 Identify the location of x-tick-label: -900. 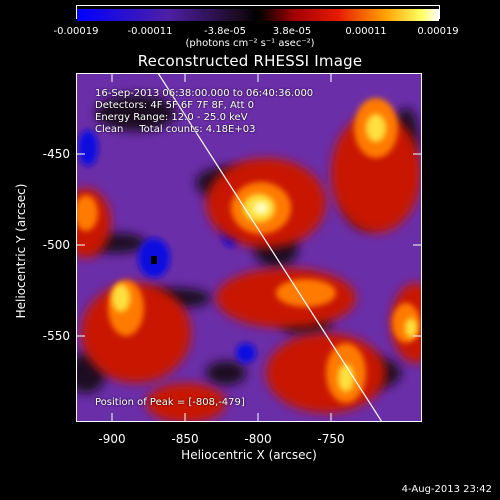
(112, 439).